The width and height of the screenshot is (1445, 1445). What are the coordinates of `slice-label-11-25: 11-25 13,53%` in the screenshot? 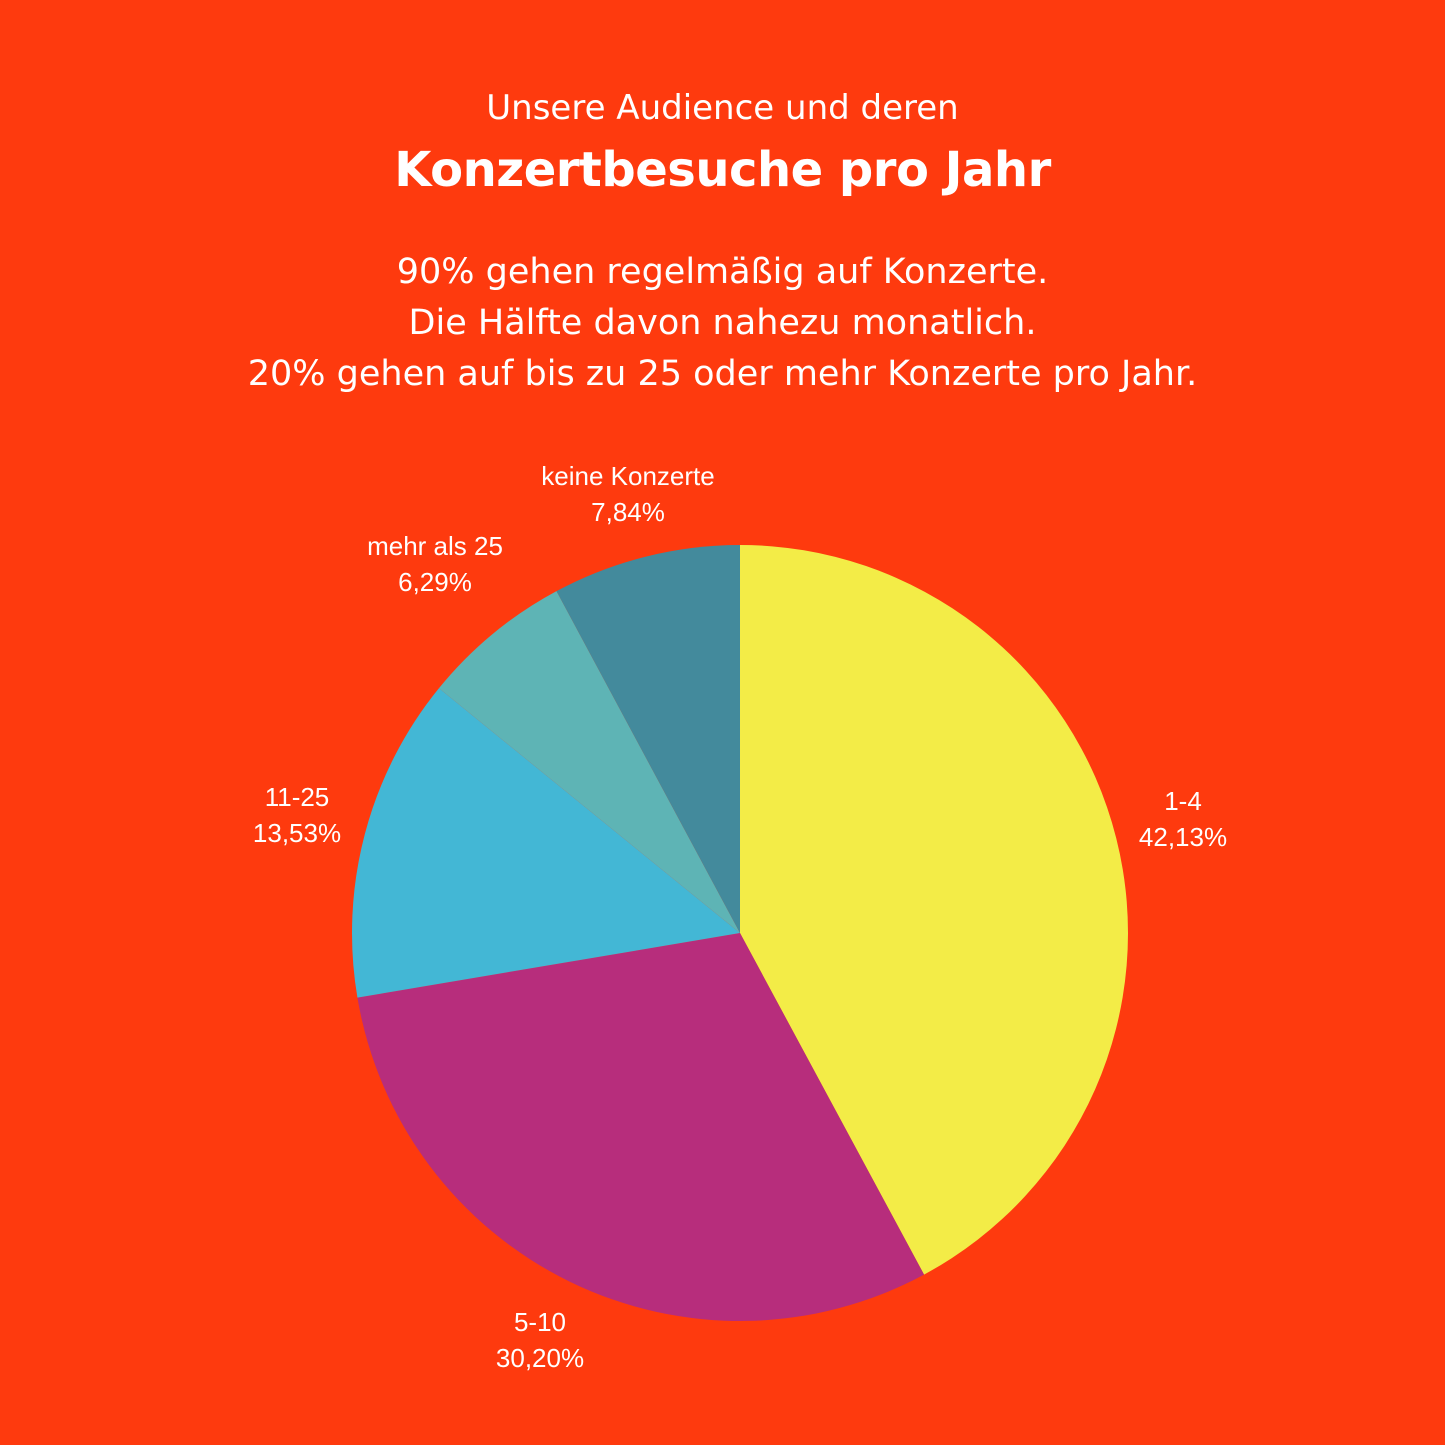 It's located at (297, 815).